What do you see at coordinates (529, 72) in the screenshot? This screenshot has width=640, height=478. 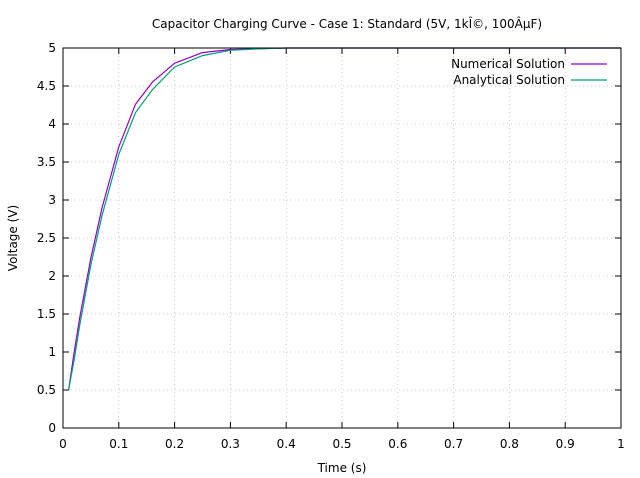 I see `legend: Numerical Solution Analytical Solution` at bounding box center [529, 72].